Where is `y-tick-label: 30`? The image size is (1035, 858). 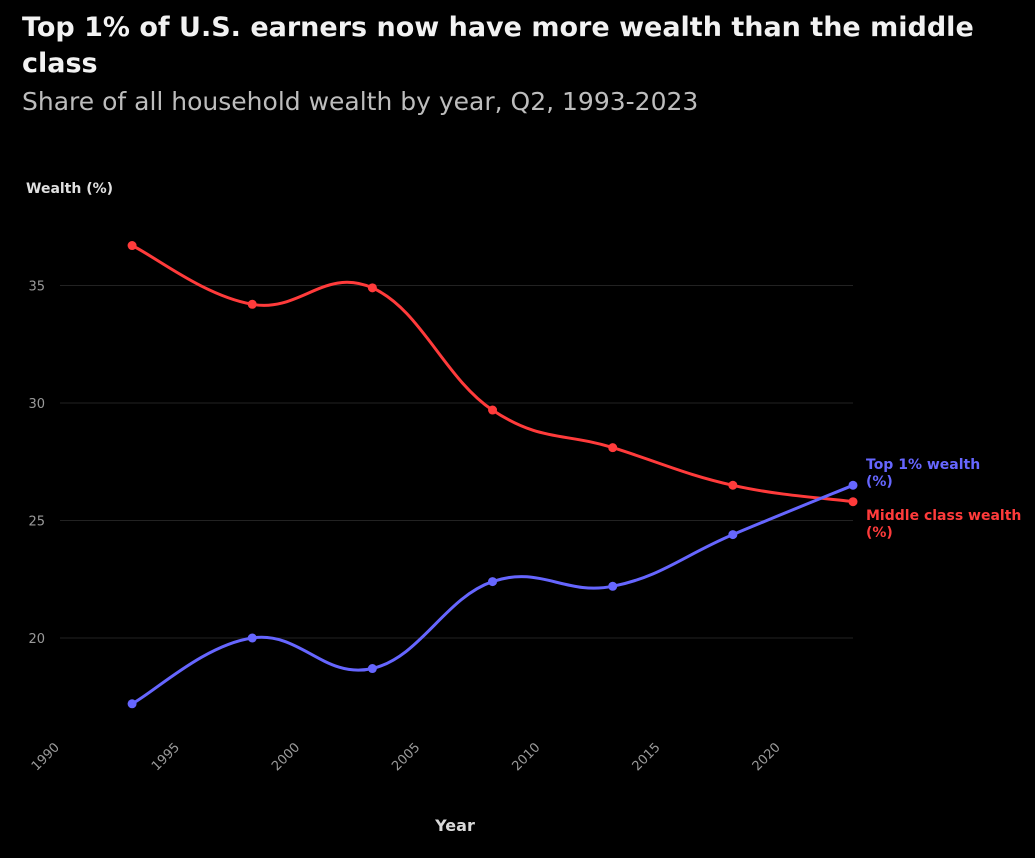
y-tick-label: 30 is located at coordinates (36, 404).